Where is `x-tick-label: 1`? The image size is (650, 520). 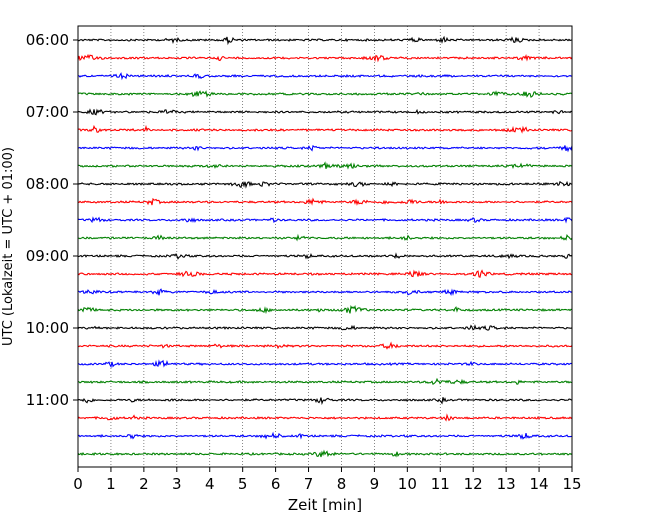 x-tick-label: 1 is located at coordinates (111, 484).